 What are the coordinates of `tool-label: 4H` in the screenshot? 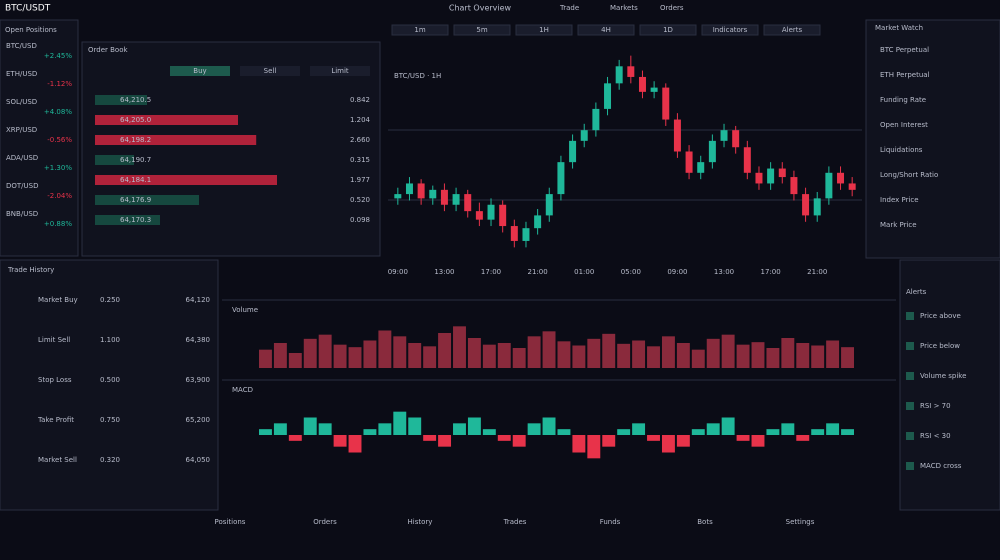 It's located at (606, 30).